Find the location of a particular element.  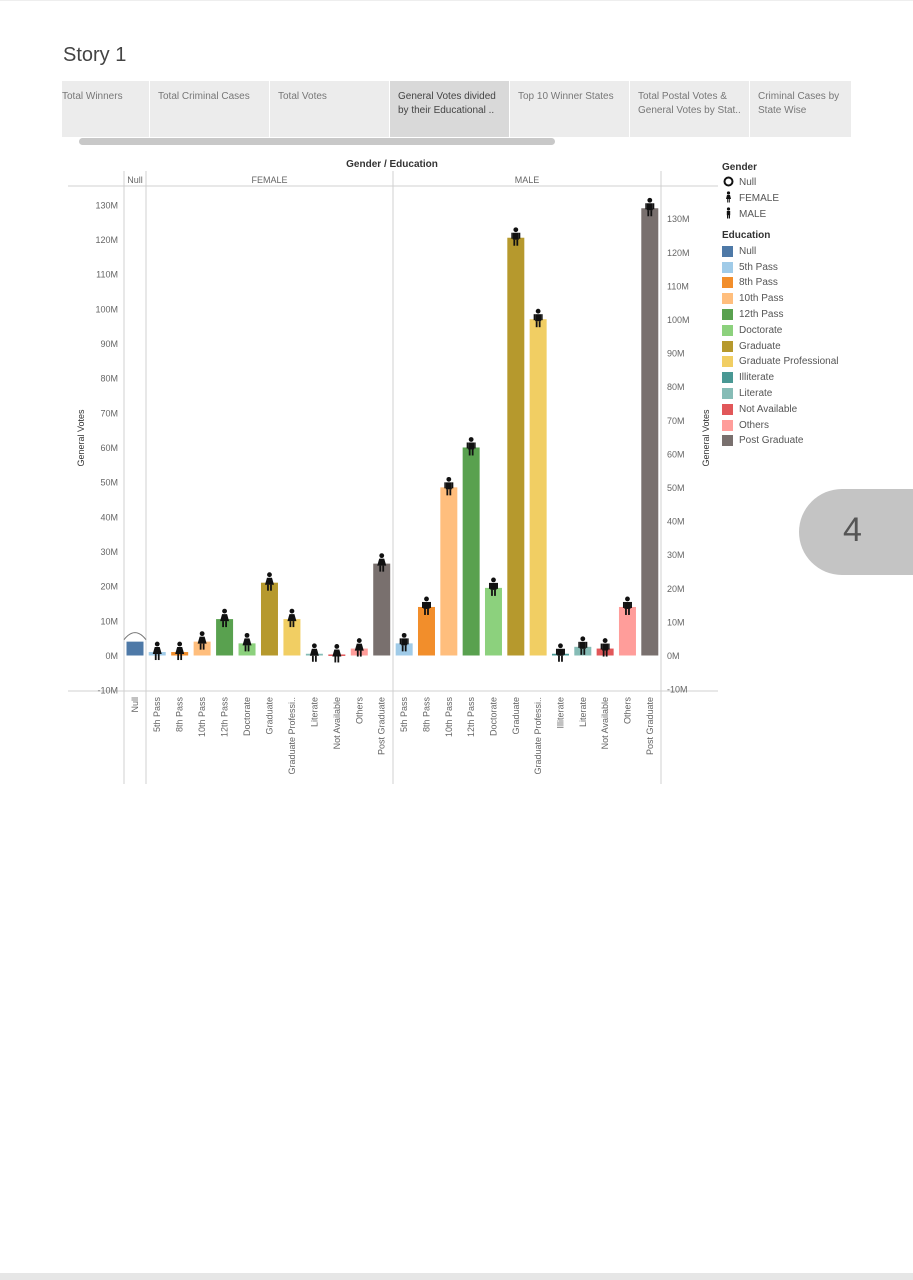

legend-label: Null is located at coordinates (748, 183).